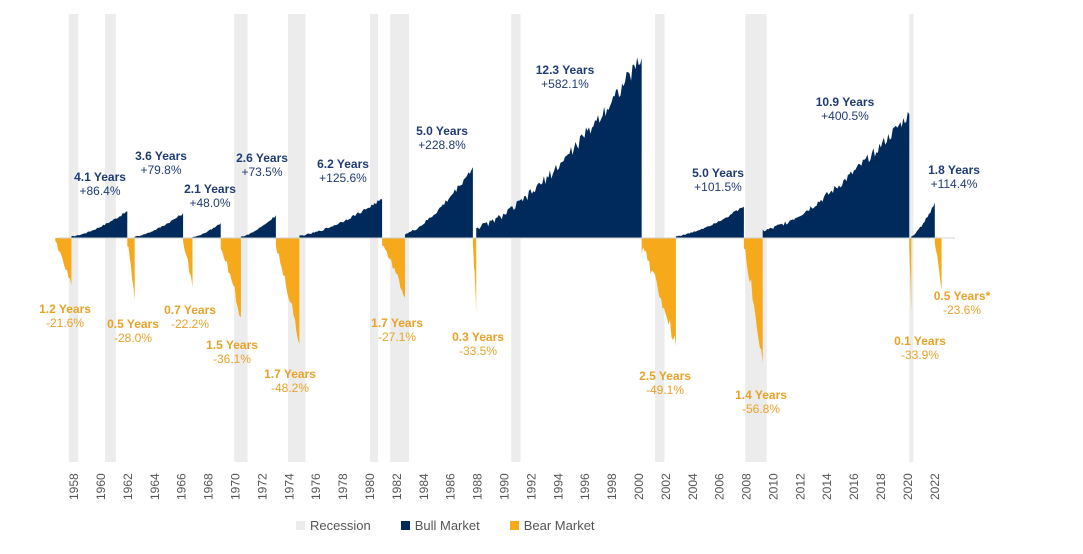  I want to click on x-tick-1966: 1966, so click(182, 486).